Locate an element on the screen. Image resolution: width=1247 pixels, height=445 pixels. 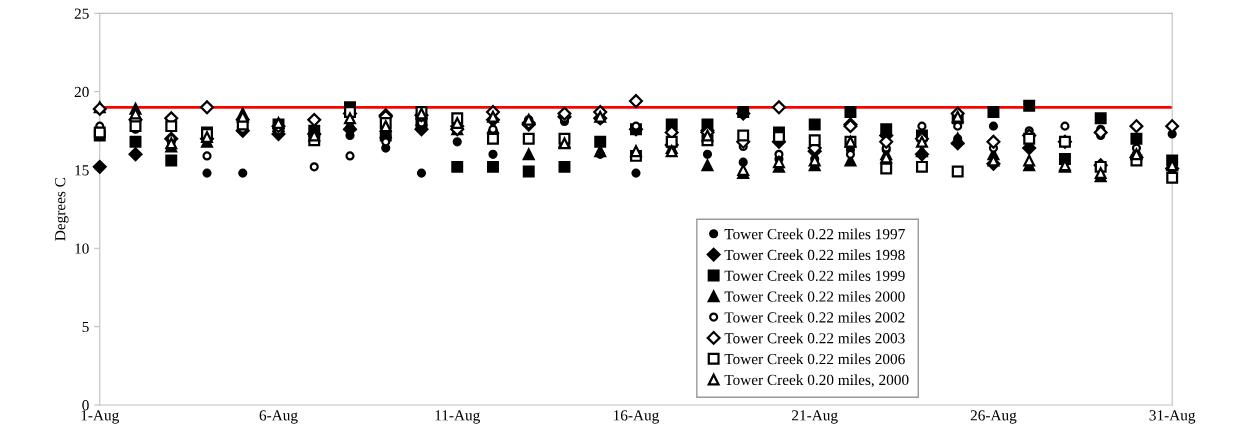
x-tick-label: 21-Aug is located at coordinates (815, 417).